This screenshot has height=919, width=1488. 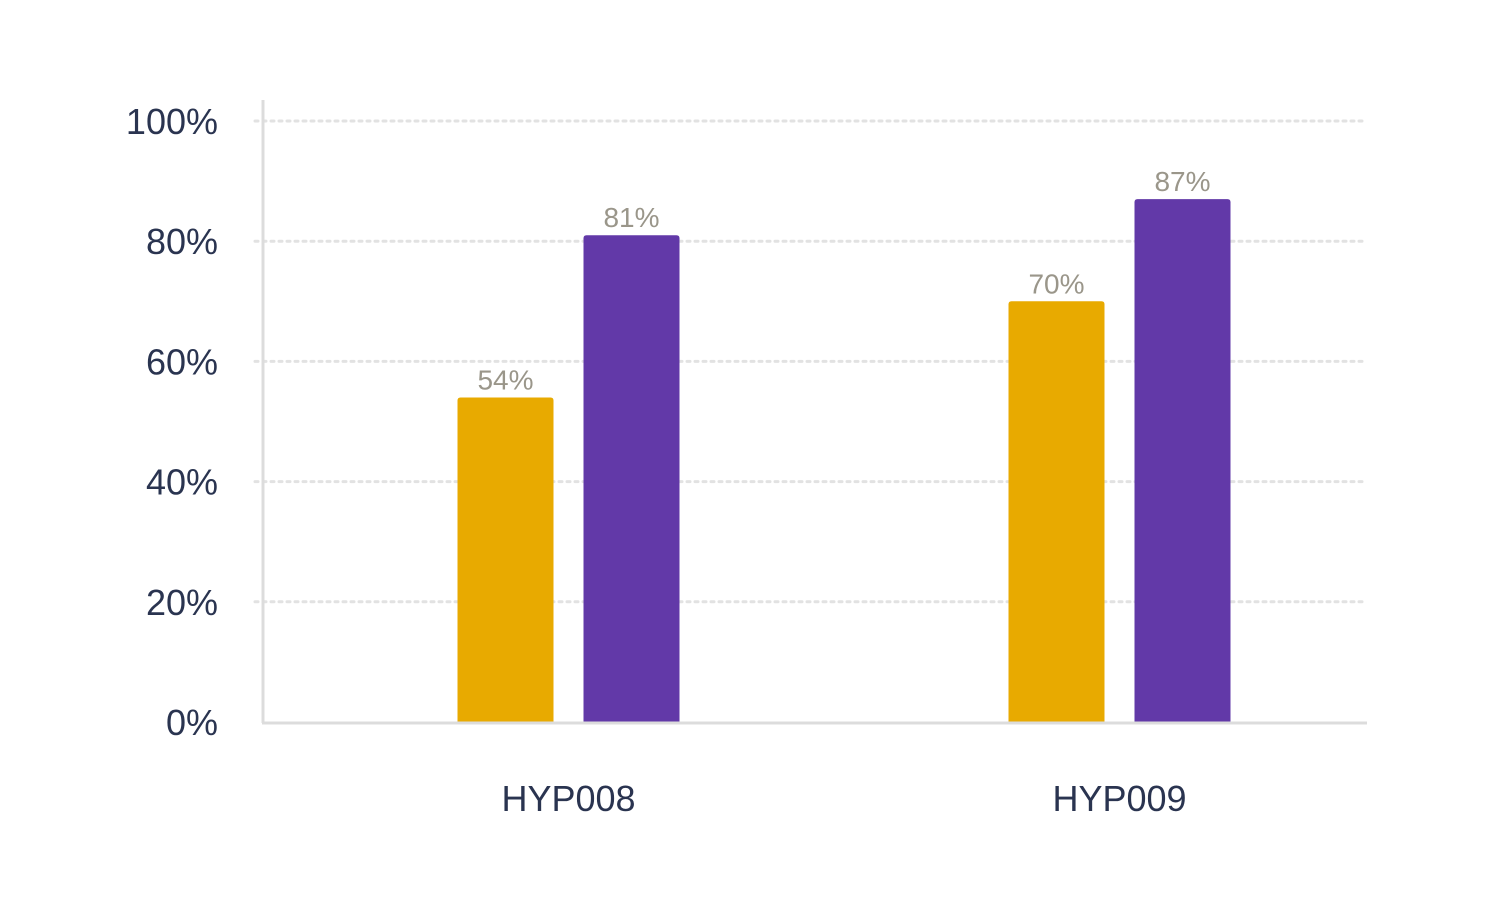 What do you see at coordinates (192, 722) in the screenshot?
I see `y-tick-label: 0%` at bounding box center [192, 722].